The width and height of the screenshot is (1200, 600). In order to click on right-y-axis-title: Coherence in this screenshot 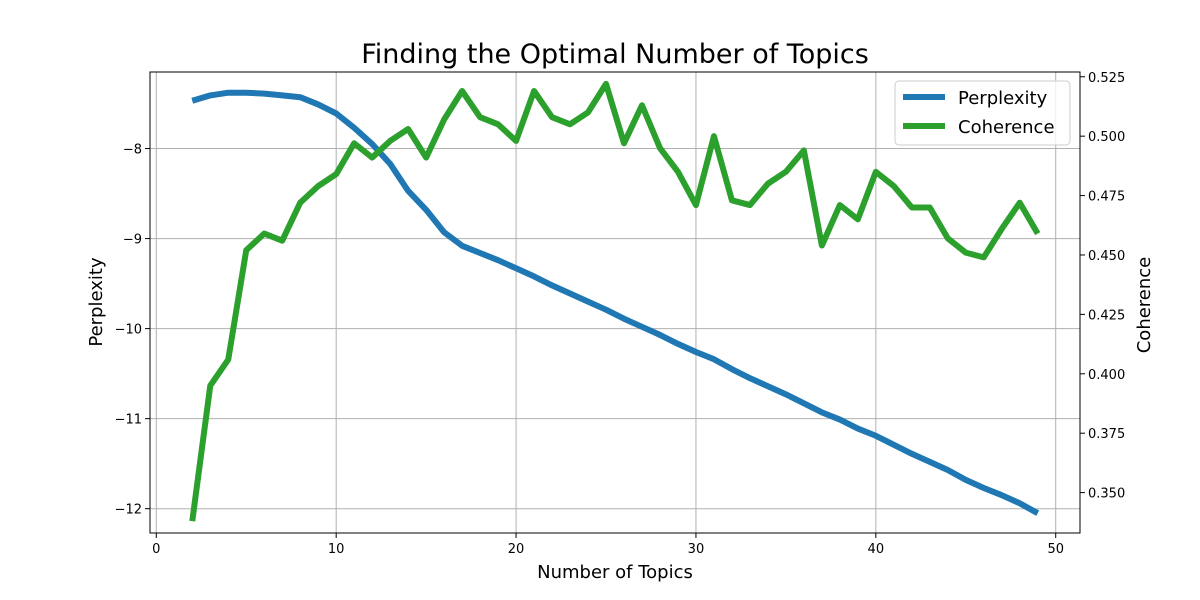, I will do `click(1144, 305)`.